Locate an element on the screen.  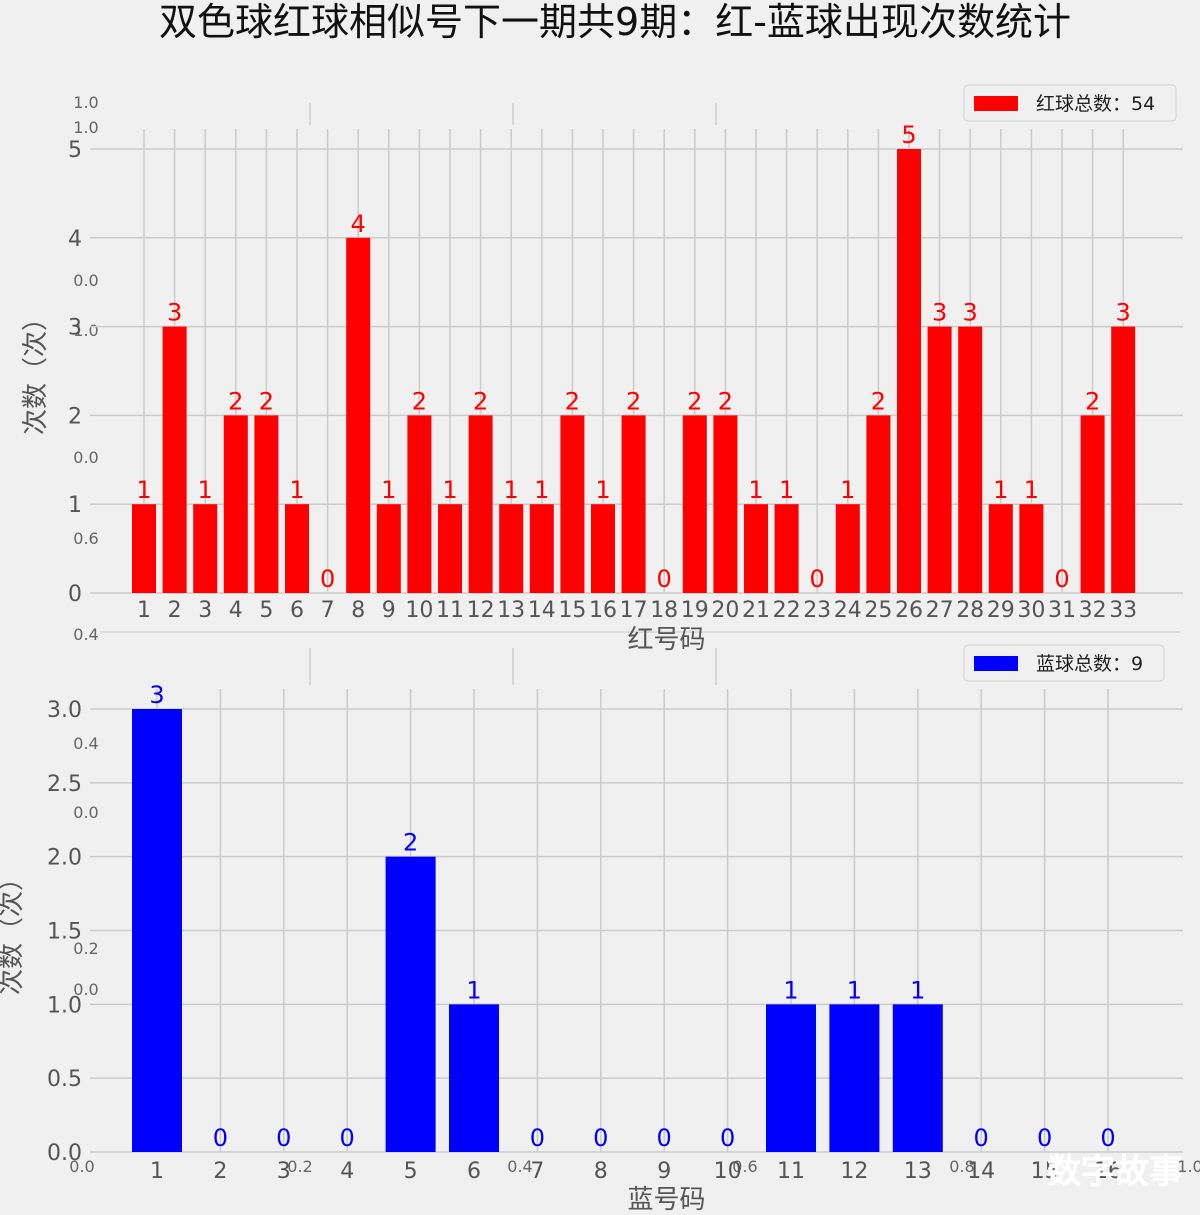
x-tick-label: 25 is located at coordinates (878, 610).